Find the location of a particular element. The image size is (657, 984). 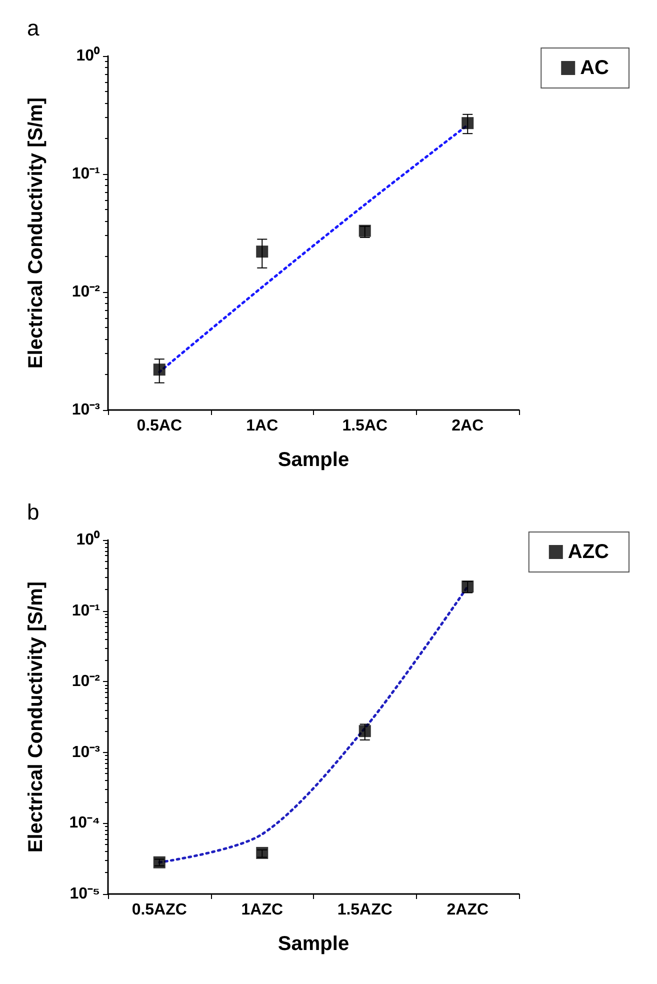

x-tick-label: 1AC is located at coordinates (262, 426).